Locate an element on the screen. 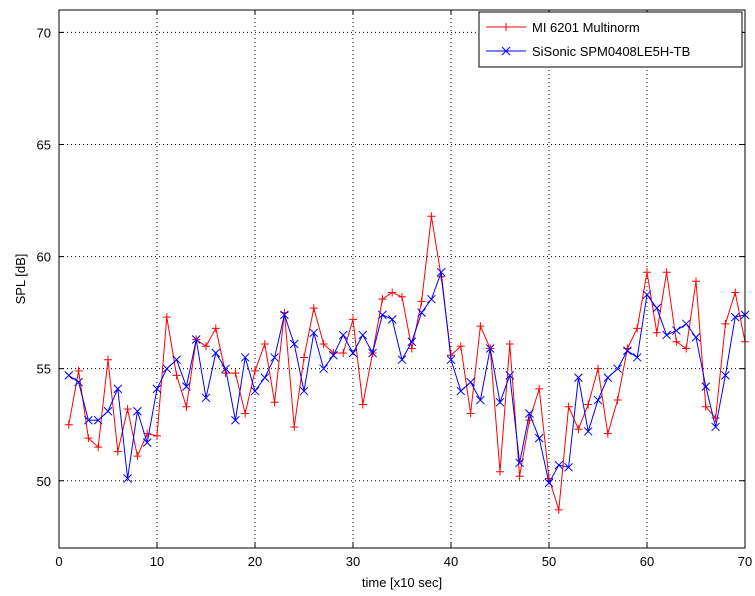  legend-label-series-2: SiSonic SPM0408LE5H-TB is located at coordinates (611, 51).